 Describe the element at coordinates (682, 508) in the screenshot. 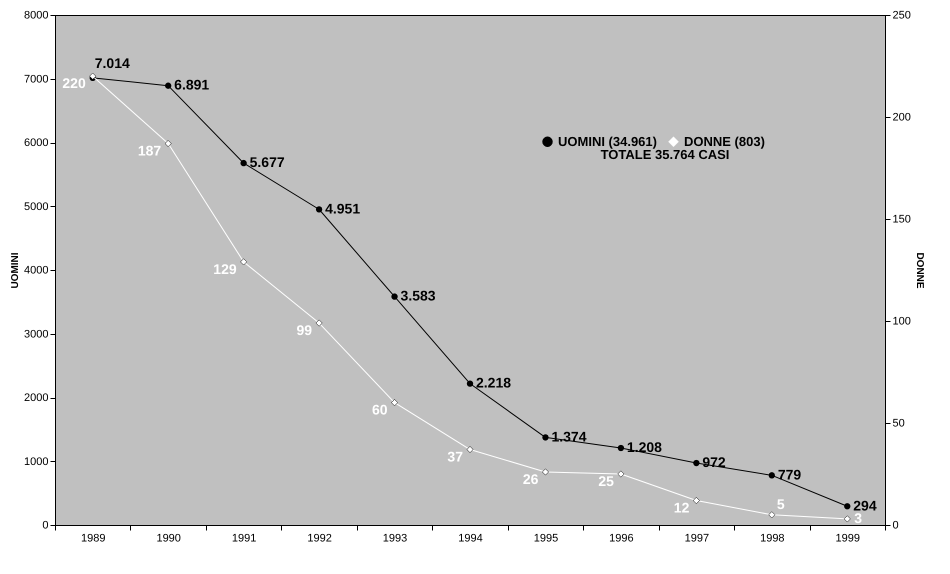

I see `data-label: 12` at that location.